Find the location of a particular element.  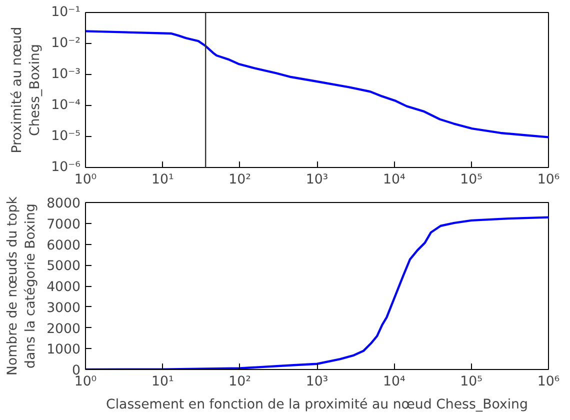

y-tick-label: 1000 is located at coordinates (63, 350).